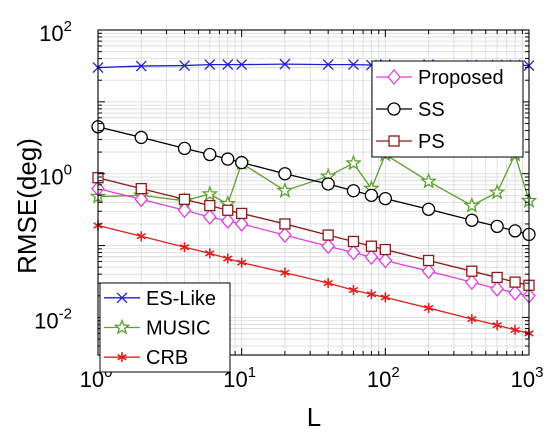 This screenshot has height=438, width=550. I want to click on legend-label-crb: CRB, so click(167, 358).